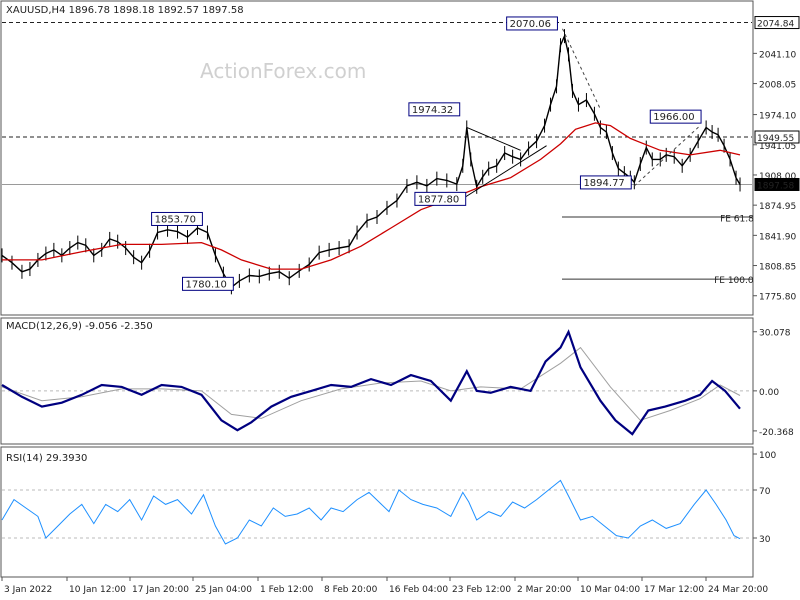 This screenshot has height=600, width=800. What do you see at coordinates (777, 55) in the screenshot?
I see `y-tick-label: 2041.10` at bounding box center [777, 55].